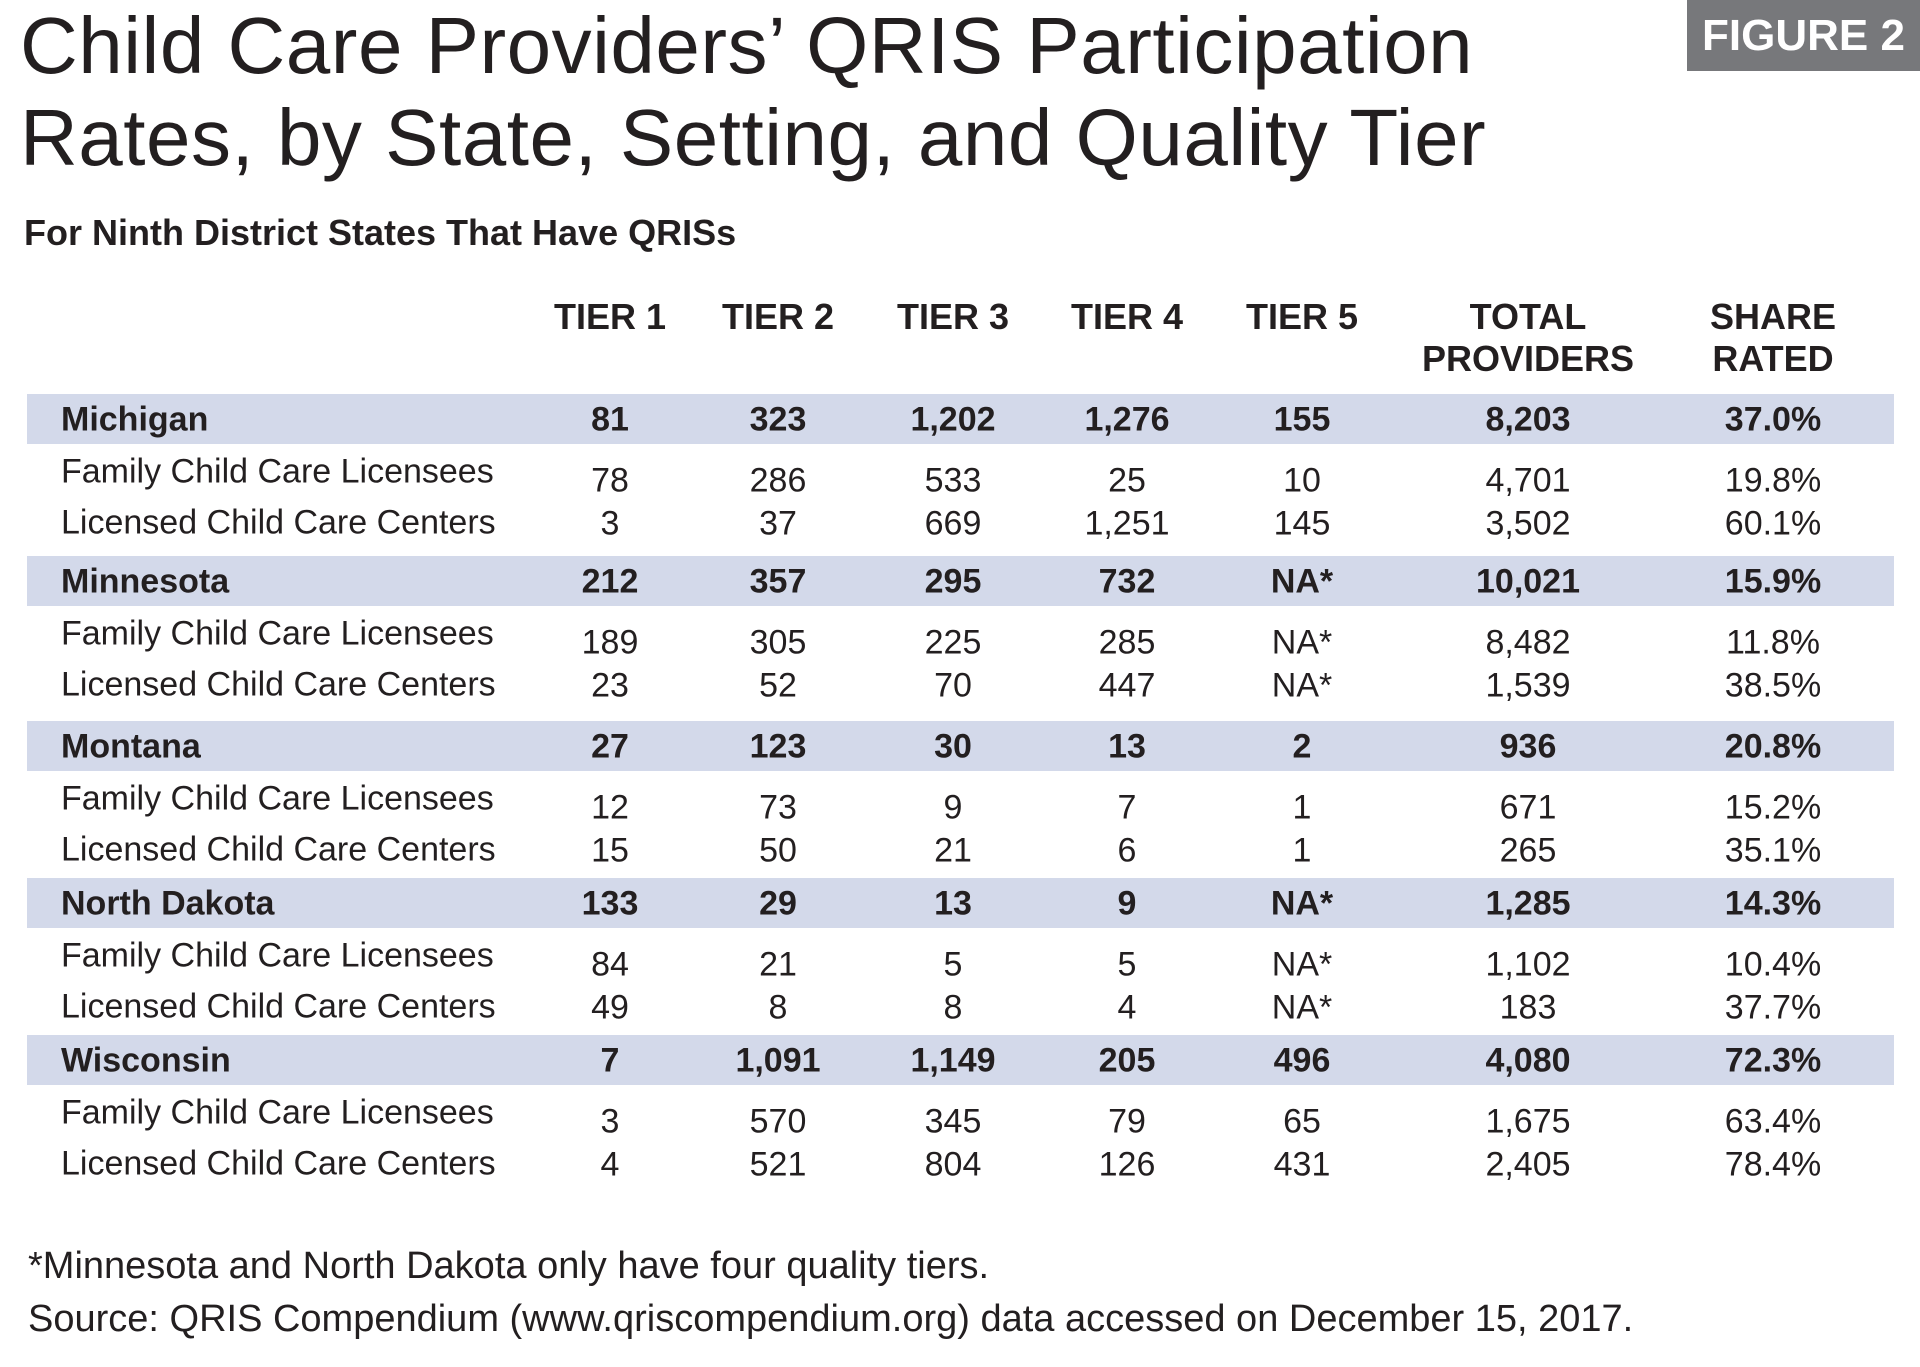  What do you see at coordinates (1773, 685) in the screenshot?
I see `setting-cell: 38.5%` at bounding box center [1773, 685].